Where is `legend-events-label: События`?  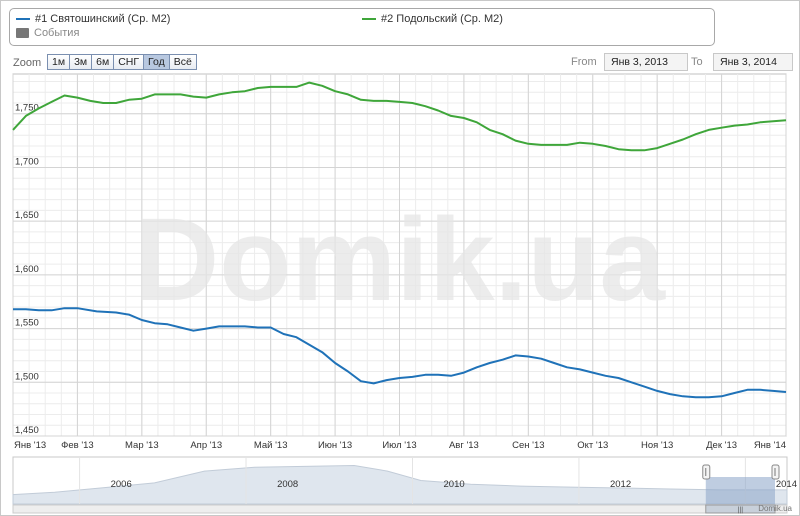 legend-events-label: События is located at coordinates (57, 33).